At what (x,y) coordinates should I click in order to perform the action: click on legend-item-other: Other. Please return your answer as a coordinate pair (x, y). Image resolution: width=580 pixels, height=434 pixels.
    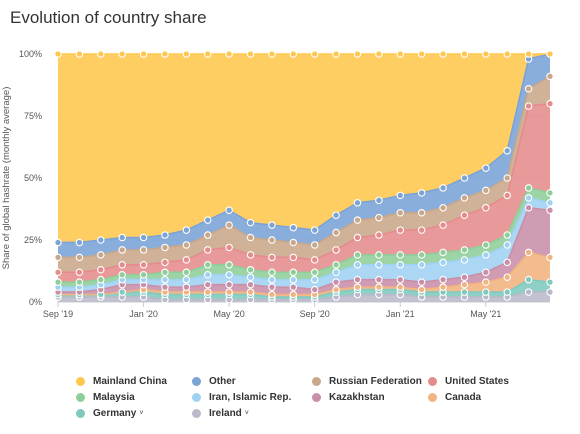
    Looking at the image, I should click on (214, 381).